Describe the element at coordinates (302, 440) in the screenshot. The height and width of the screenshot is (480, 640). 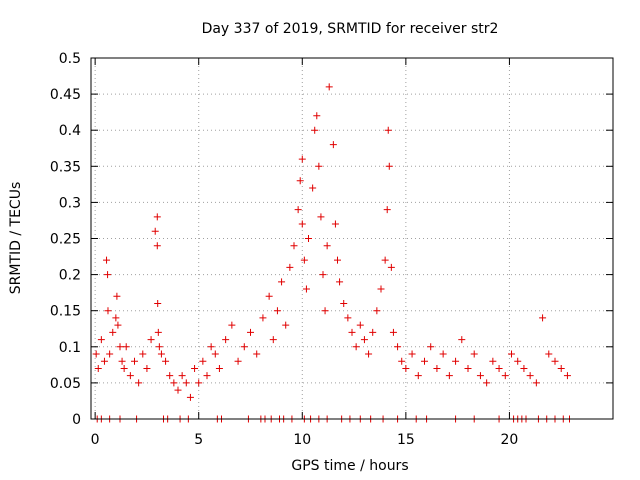
I see `x-tick-label: 10` at that location.